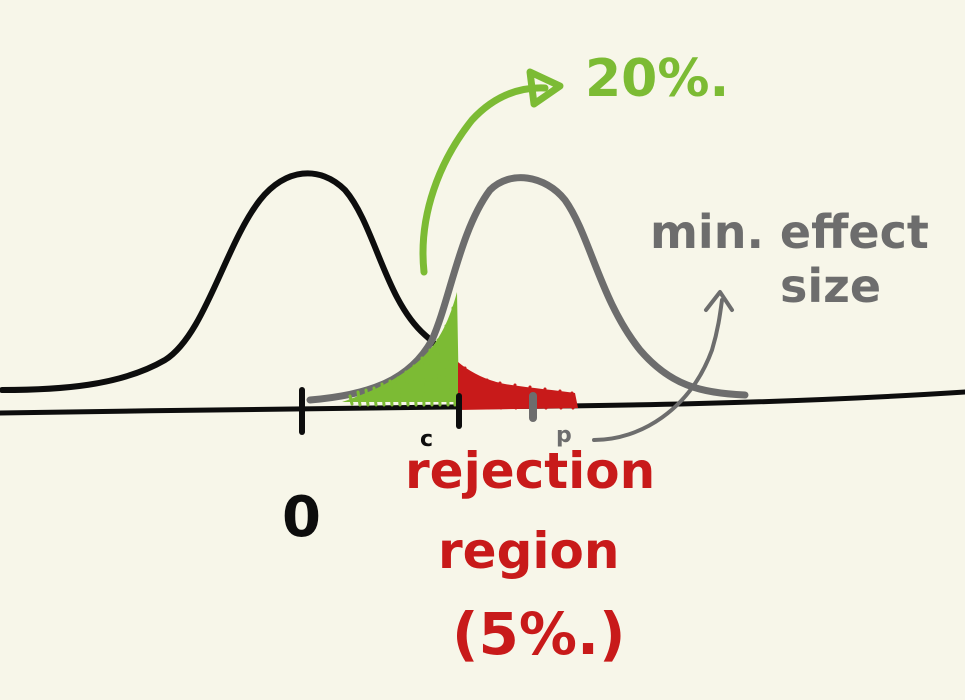  Describe the element at coordinates (301, 517) in the screenshot. I see `zero-label: 0` at that location.